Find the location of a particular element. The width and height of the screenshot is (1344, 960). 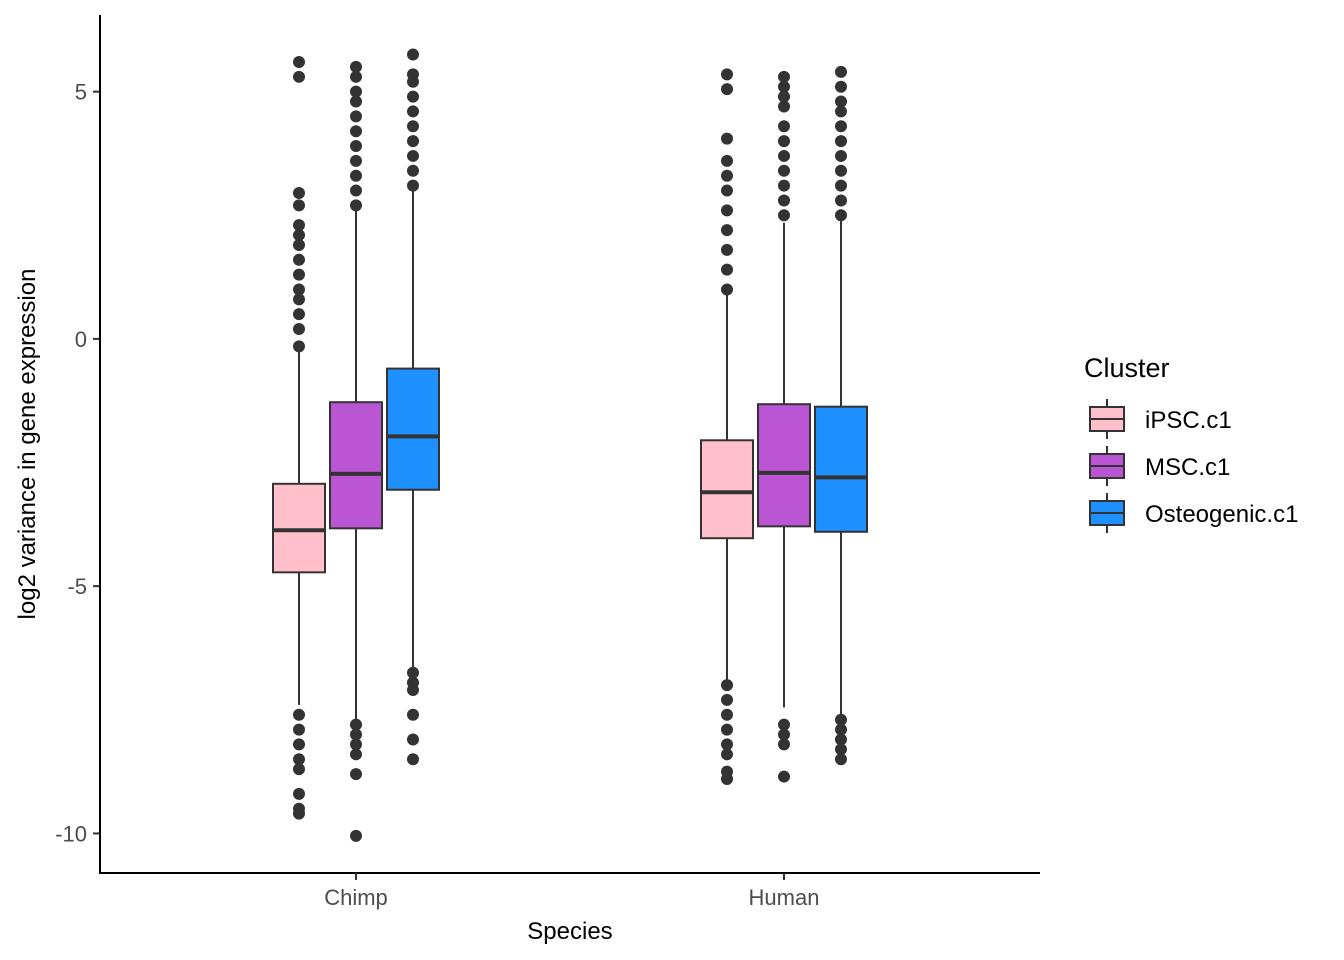

legend-item: Osteogenic.c1 is located at coordinates (1193, 513).